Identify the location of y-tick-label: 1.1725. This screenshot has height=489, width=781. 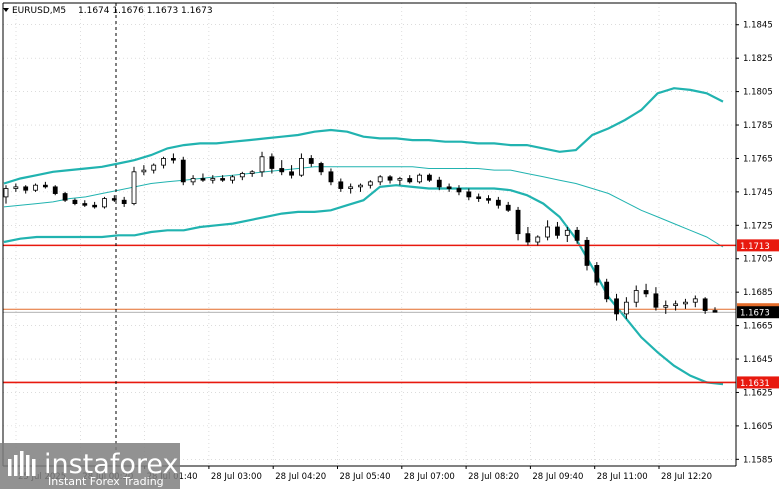
(758, 226).